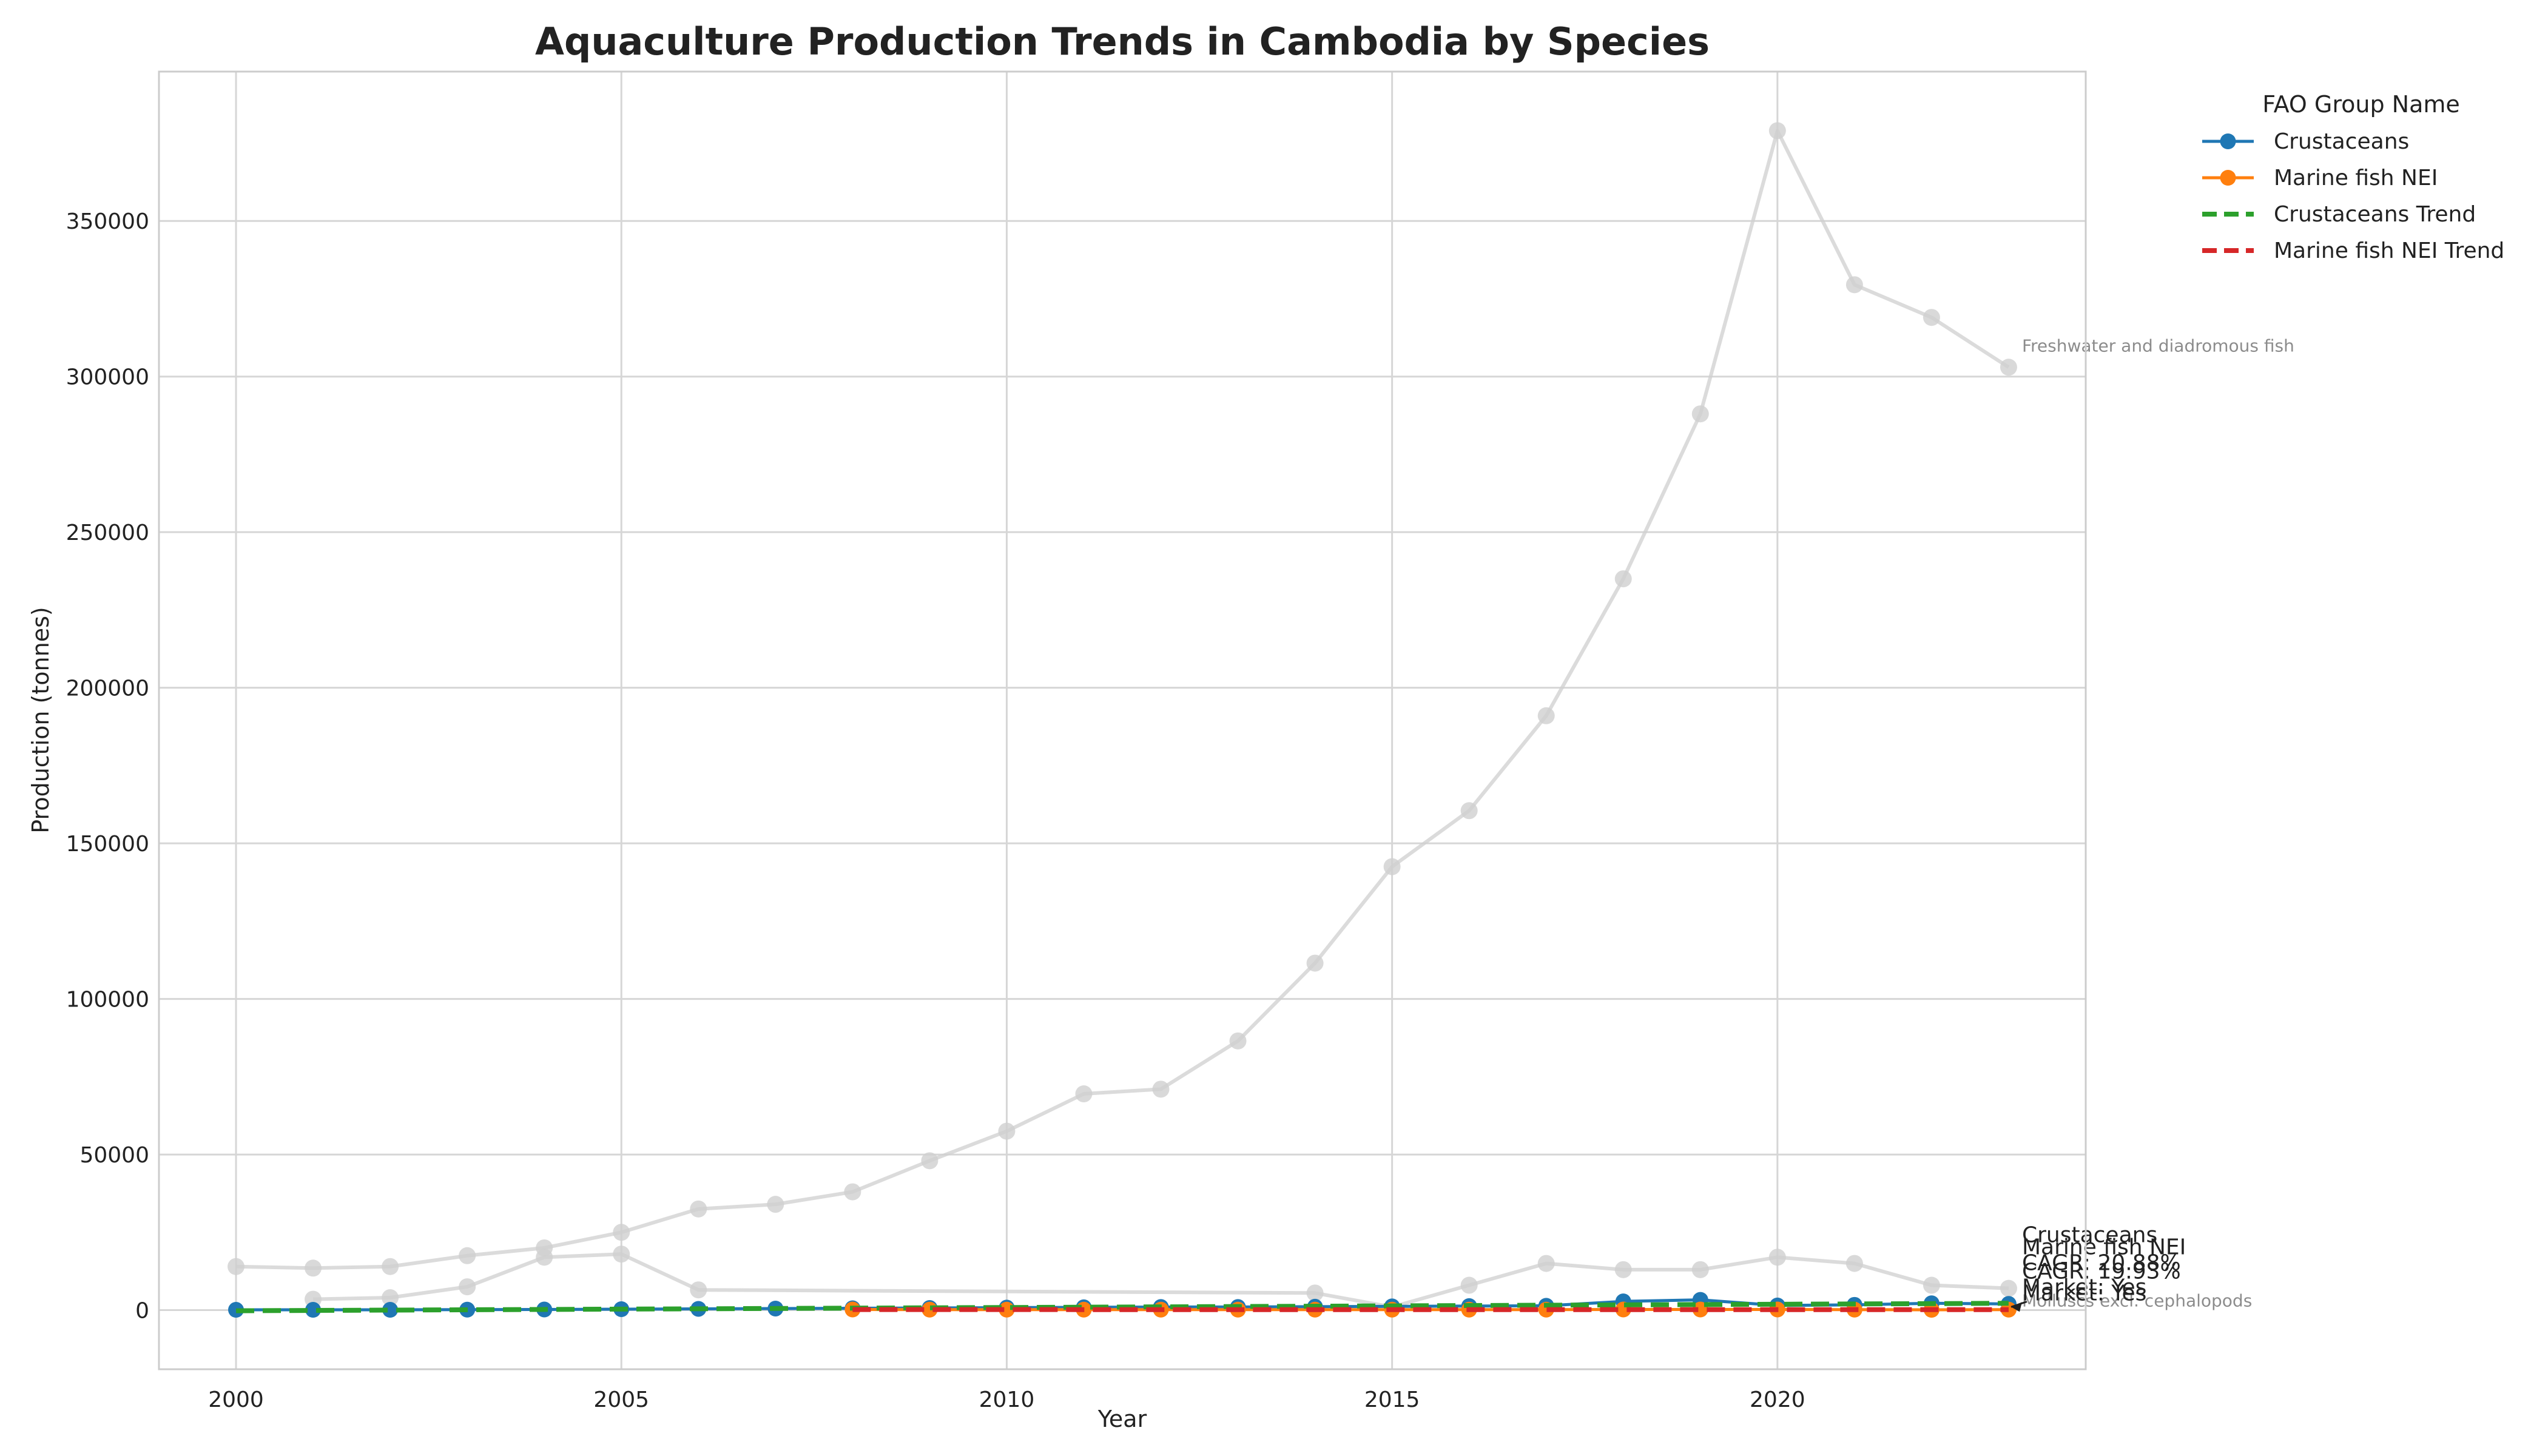 The height and width of the screenshot is (1456, 2548). I want to click on background-series-label: Freshwater and diadromous fish, so click(2158, 345).